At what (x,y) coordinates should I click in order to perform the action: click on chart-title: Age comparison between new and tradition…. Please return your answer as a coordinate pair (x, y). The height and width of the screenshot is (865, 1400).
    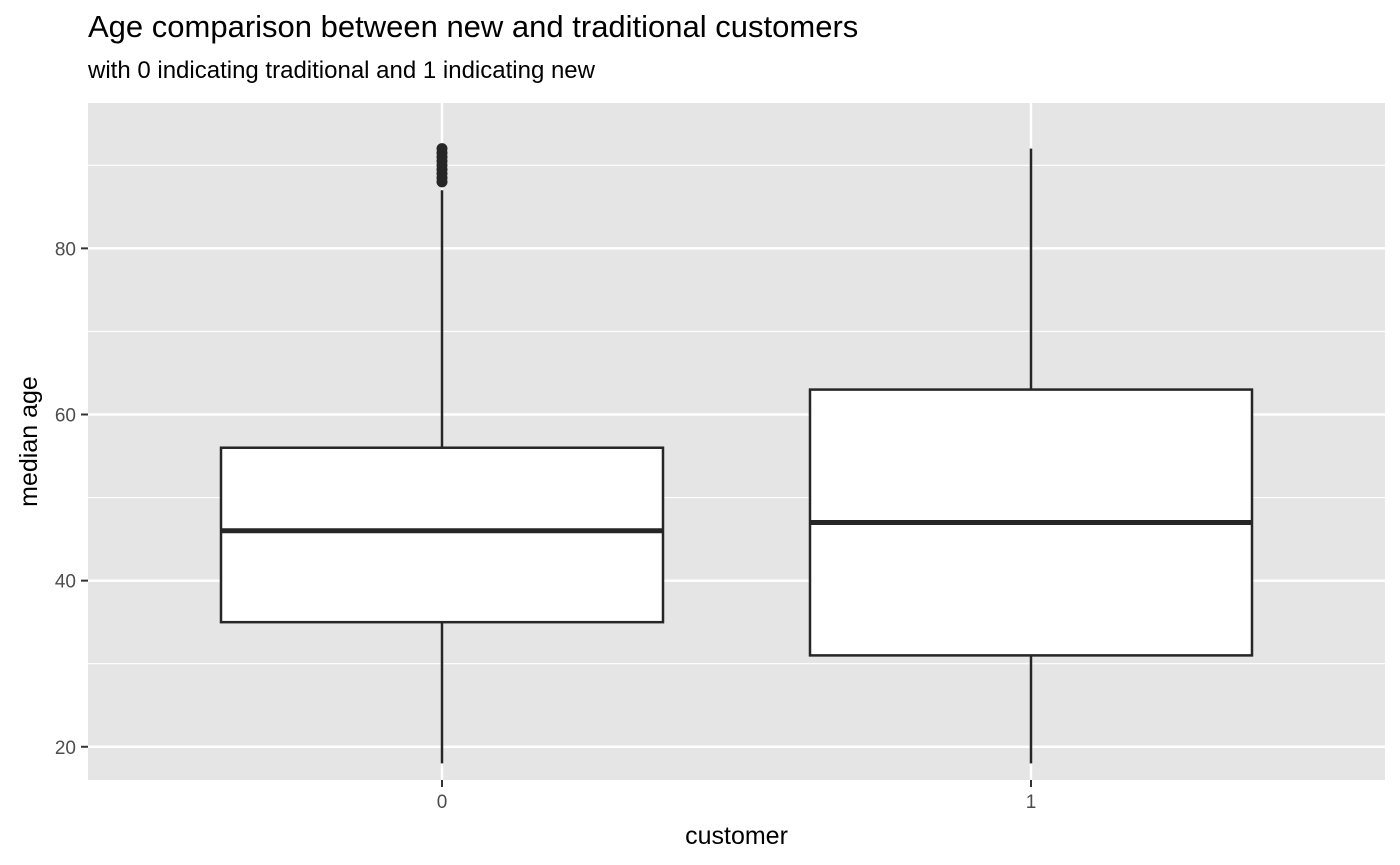
    Looking at the image, I should click on (473, 26).